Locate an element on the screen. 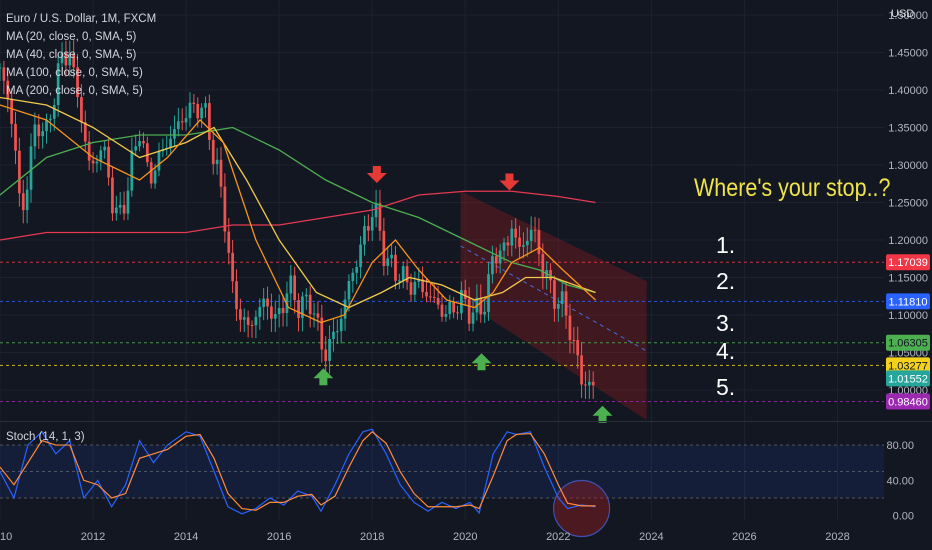 Image resolution: width=932 pixels, height=550 pixels. price-tag-label: 1.11810 is located at coordinates (908, 302).